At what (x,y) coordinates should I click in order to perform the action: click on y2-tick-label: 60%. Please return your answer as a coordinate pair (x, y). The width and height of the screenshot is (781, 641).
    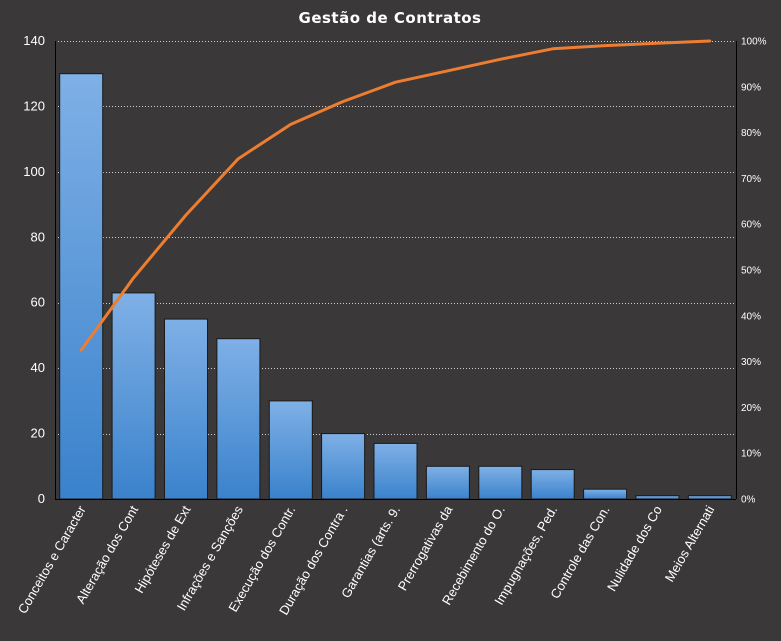
    Looking at the image, I should click on (751, 225).